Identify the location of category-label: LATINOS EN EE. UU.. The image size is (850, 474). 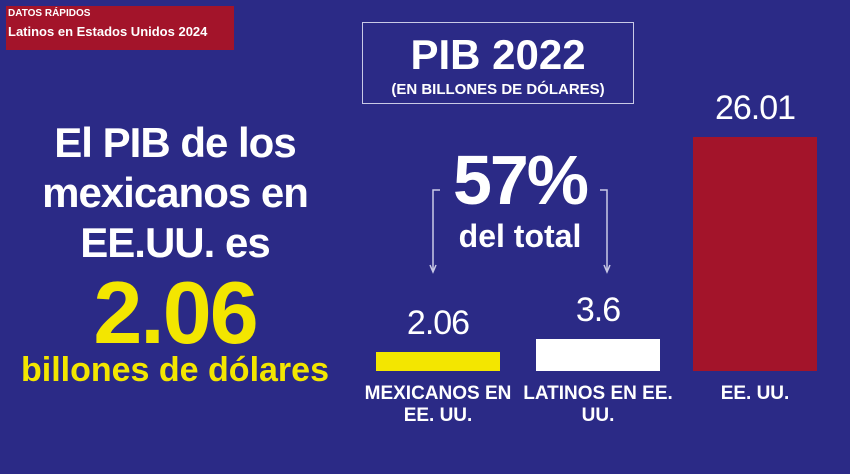
(598, 404).